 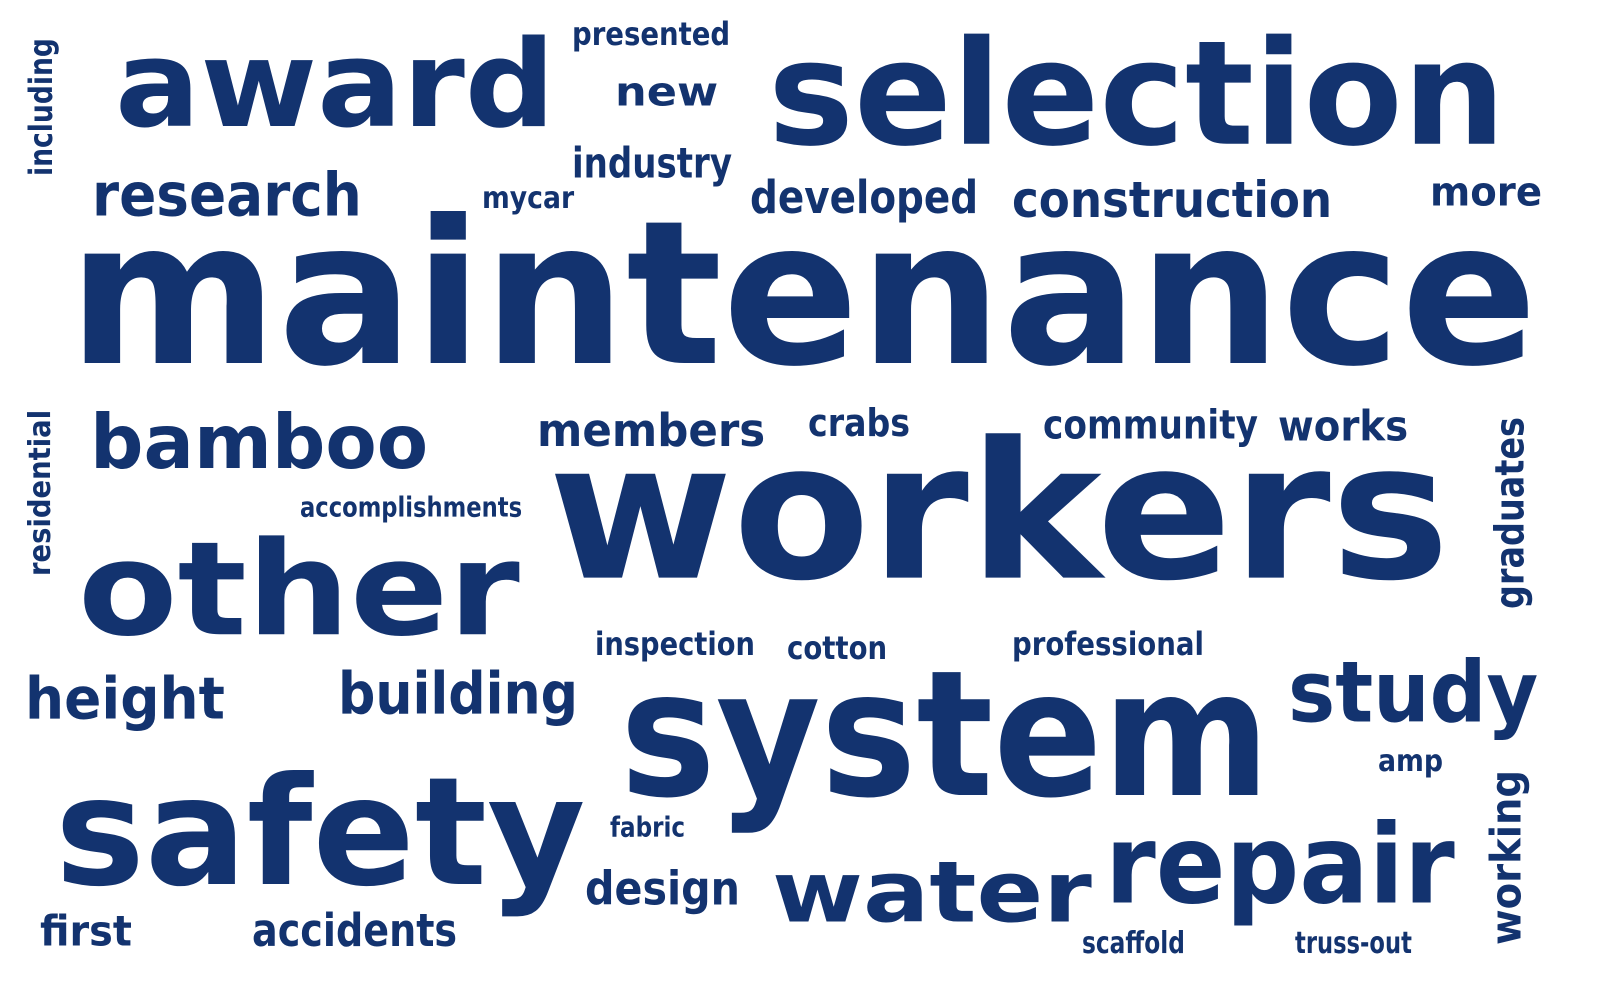 I want to click on word-repair: repair, so click(x=1280, y=864).